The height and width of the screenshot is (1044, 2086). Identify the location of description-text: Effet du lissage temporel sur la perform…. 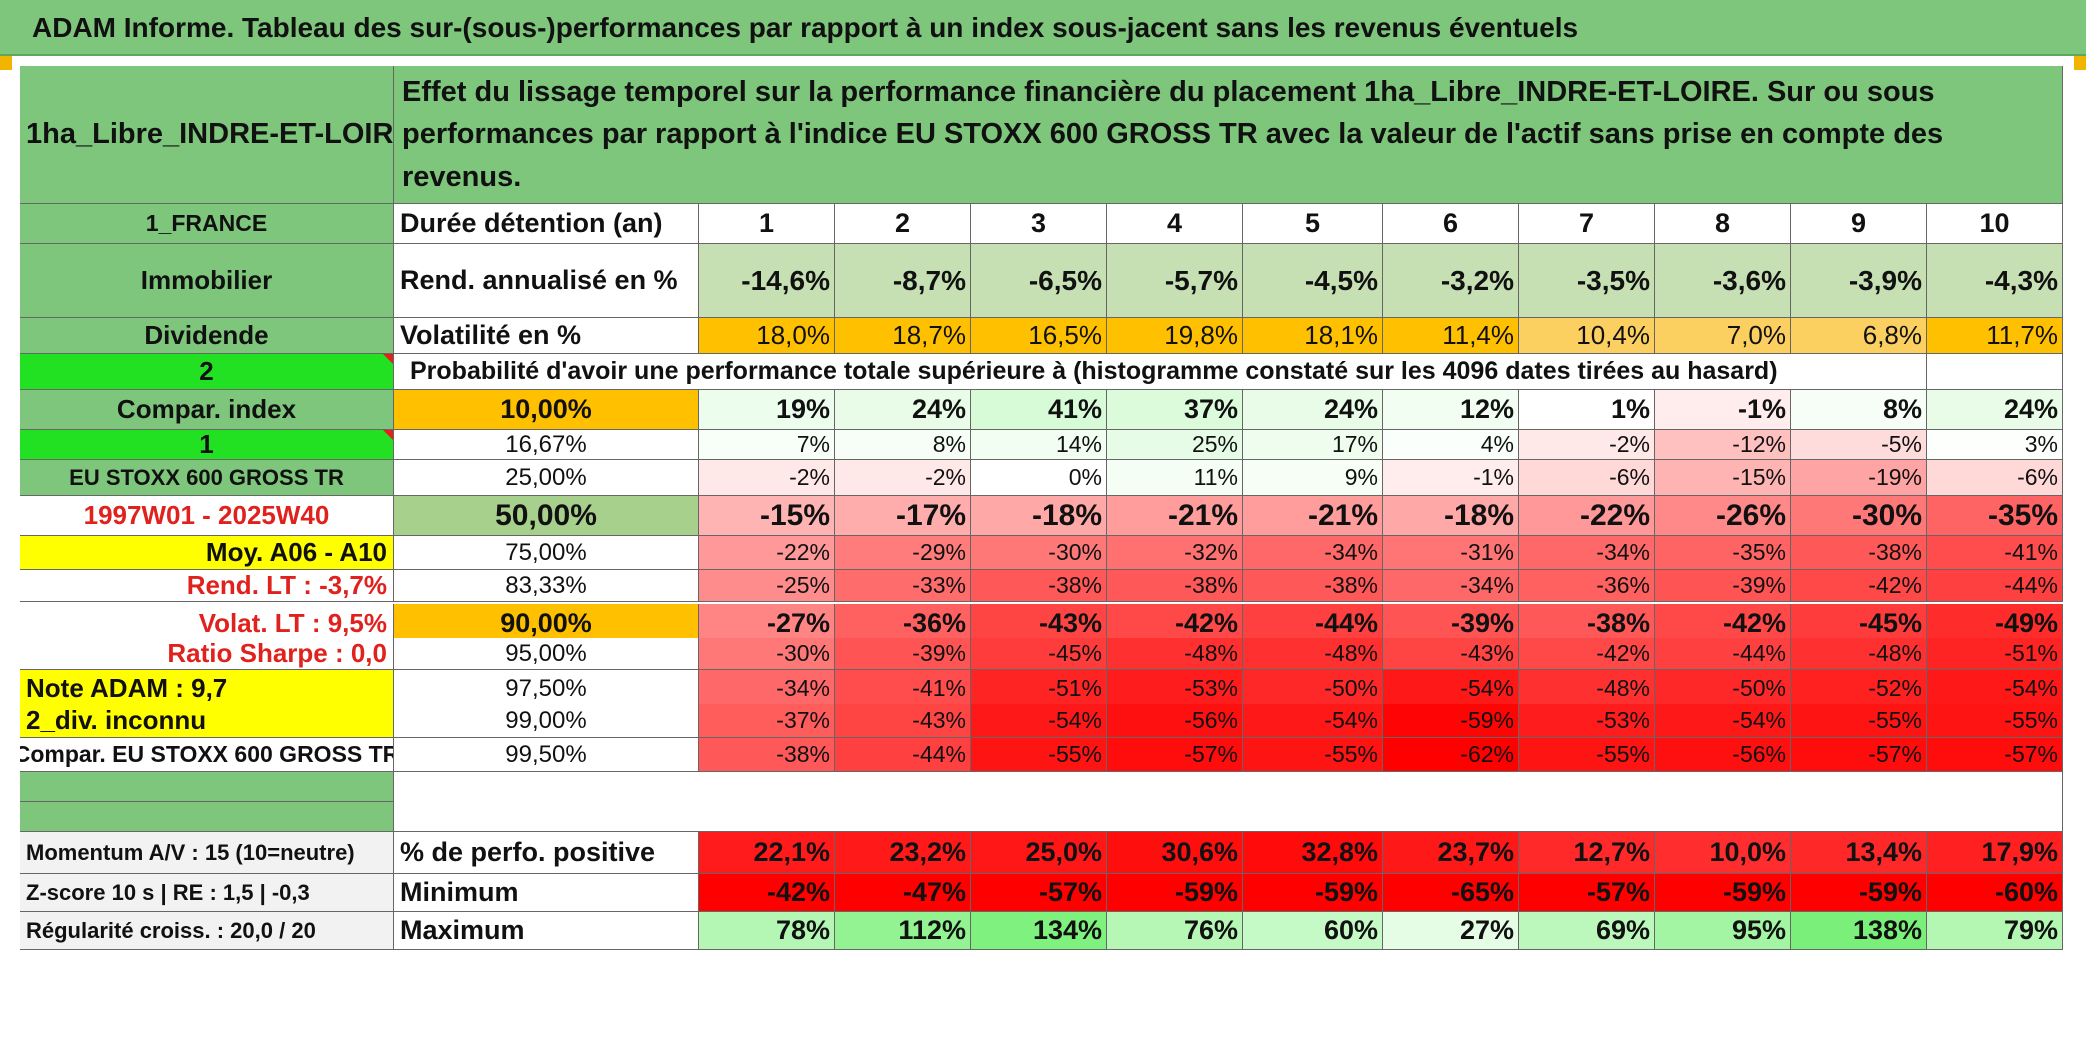
(1228, 135).